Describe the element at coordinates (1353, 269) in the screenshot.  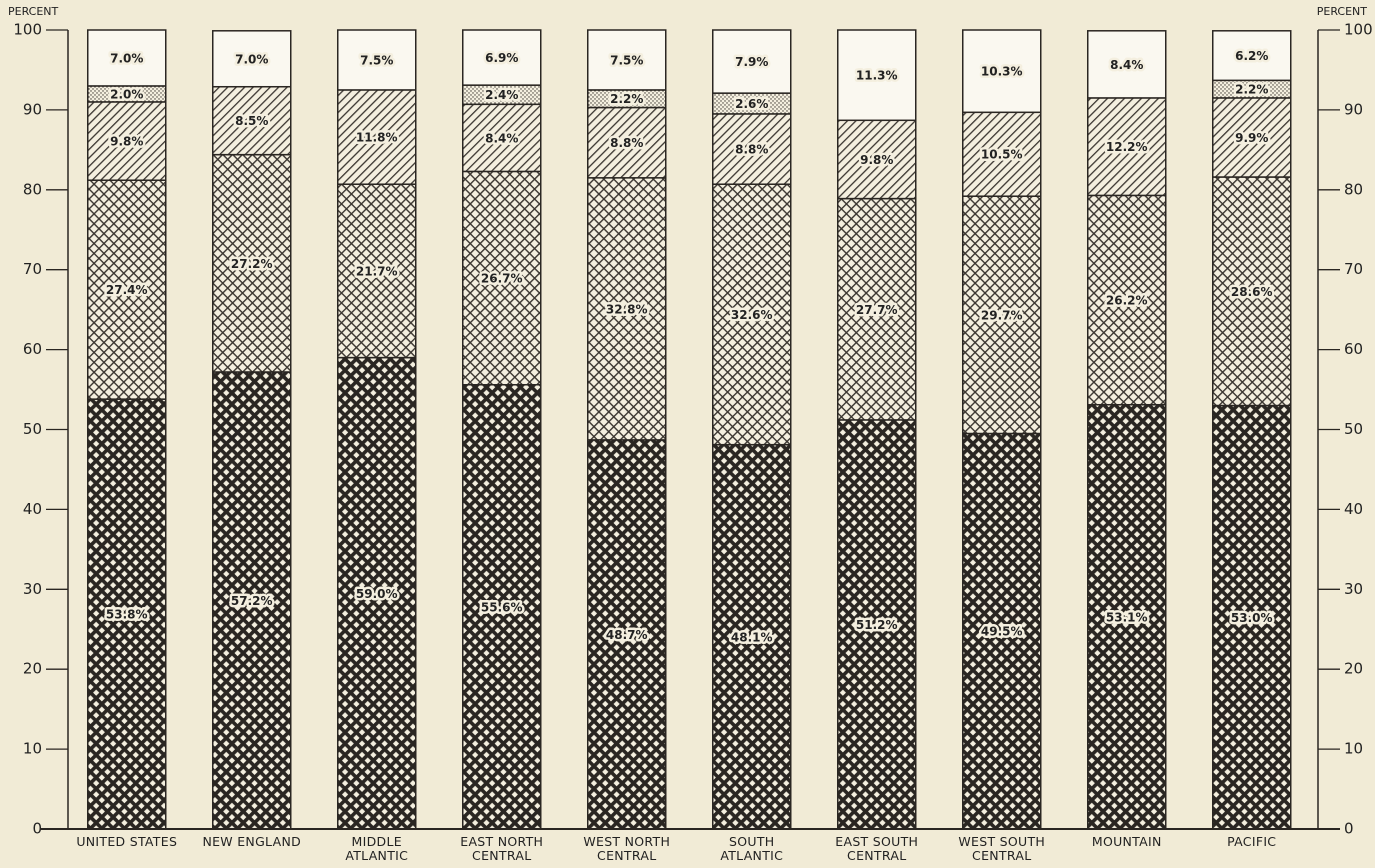
I see `y2-tick-label: 70` at that location.